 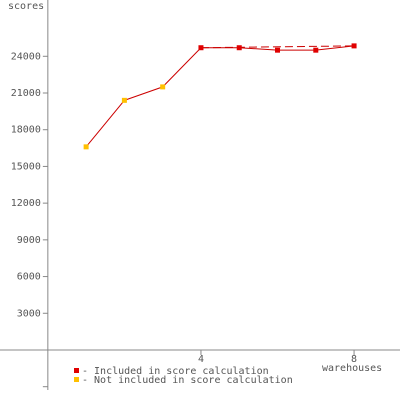 I want to click on y-tick-label: 15000, so click(x=26, y=166).